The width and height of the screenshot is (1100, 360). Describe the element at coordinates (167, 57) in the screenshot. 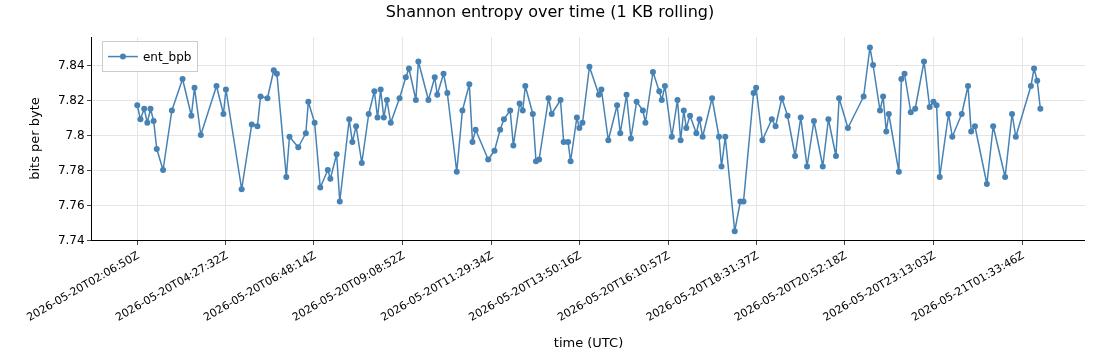

I see `legend-label: ent_bpb` at that location.